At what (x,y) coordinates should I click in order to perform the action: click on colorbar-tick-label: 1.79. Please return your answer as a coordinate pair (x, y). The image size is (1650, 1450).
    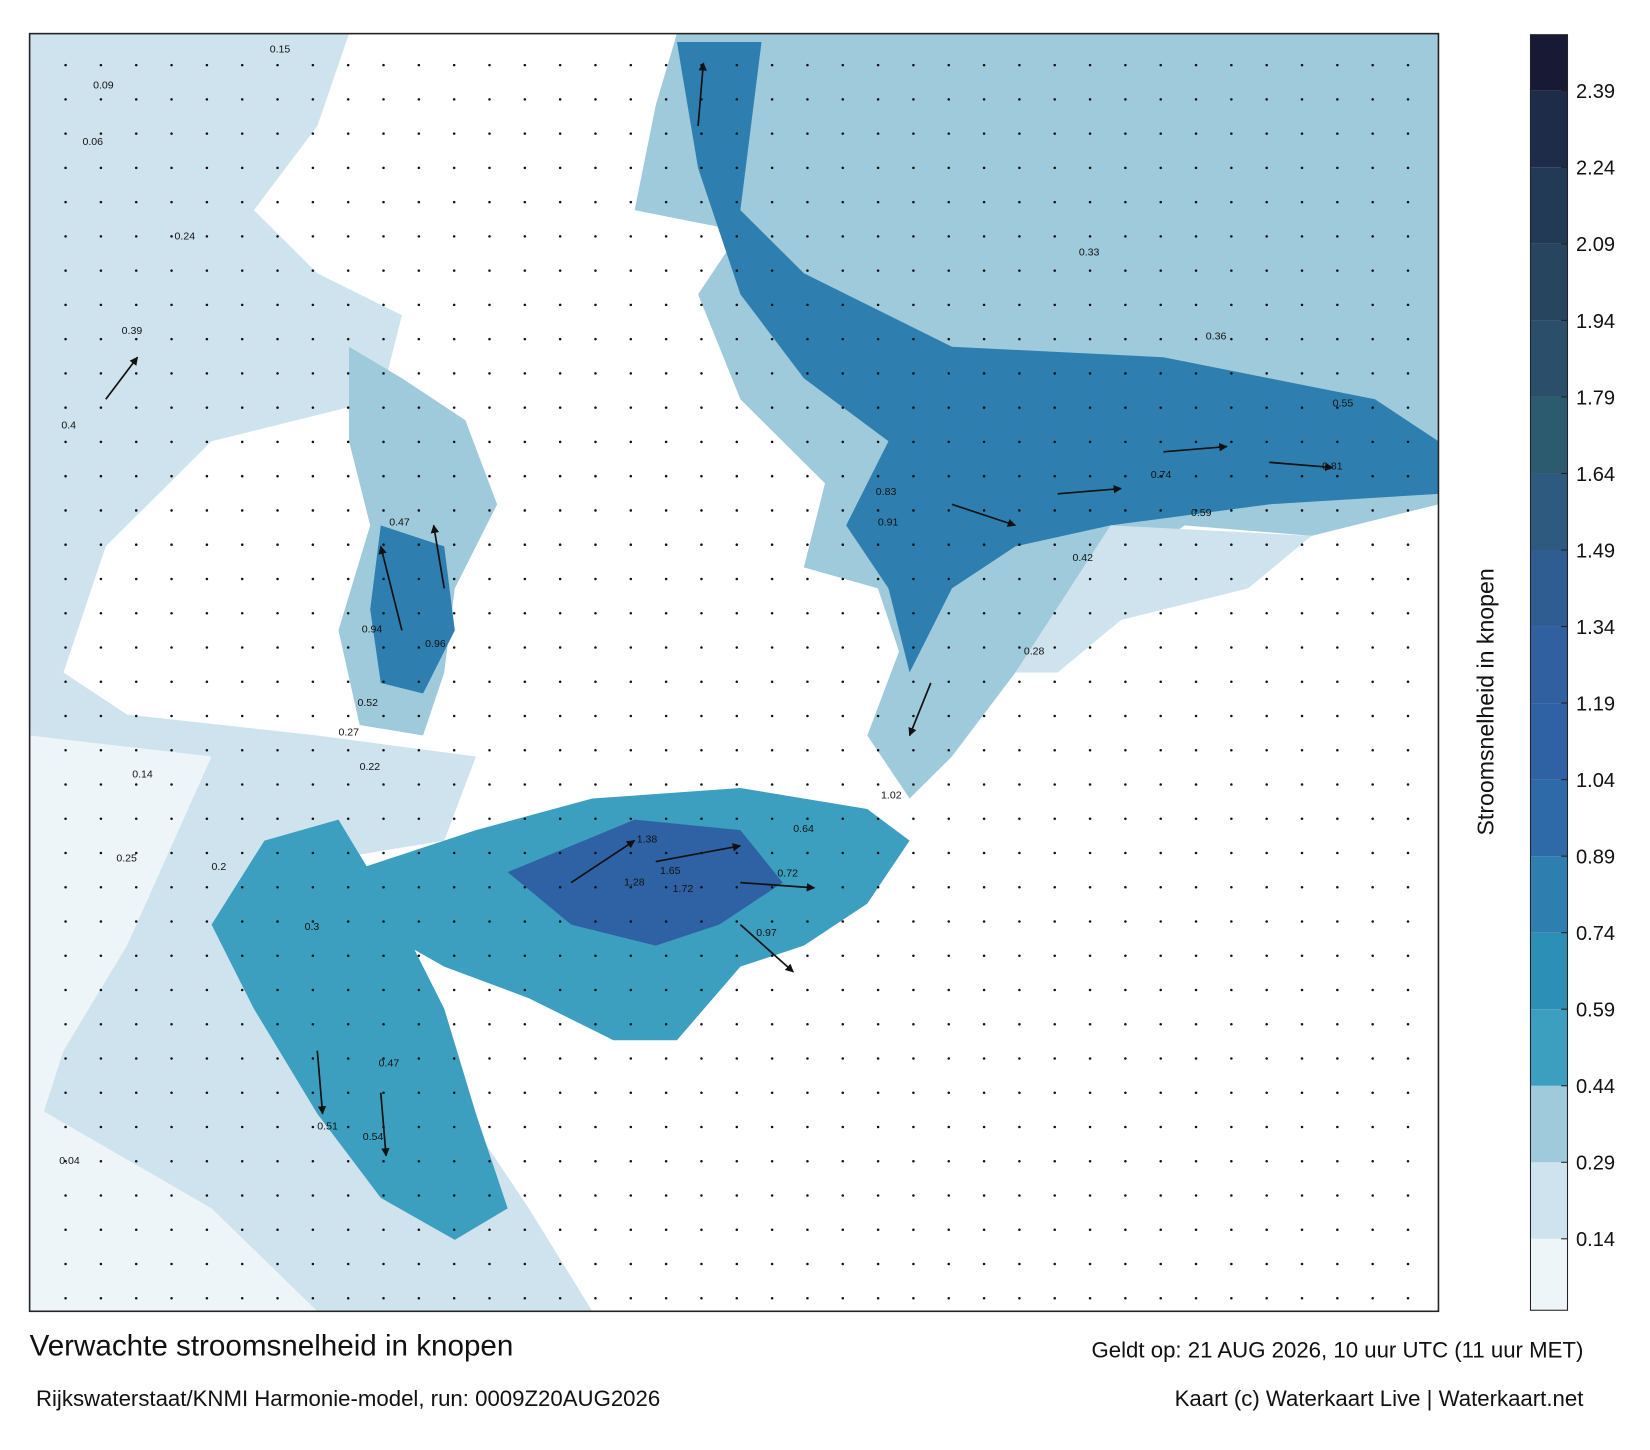
    Looking at the image, I should click on (1595, 398).